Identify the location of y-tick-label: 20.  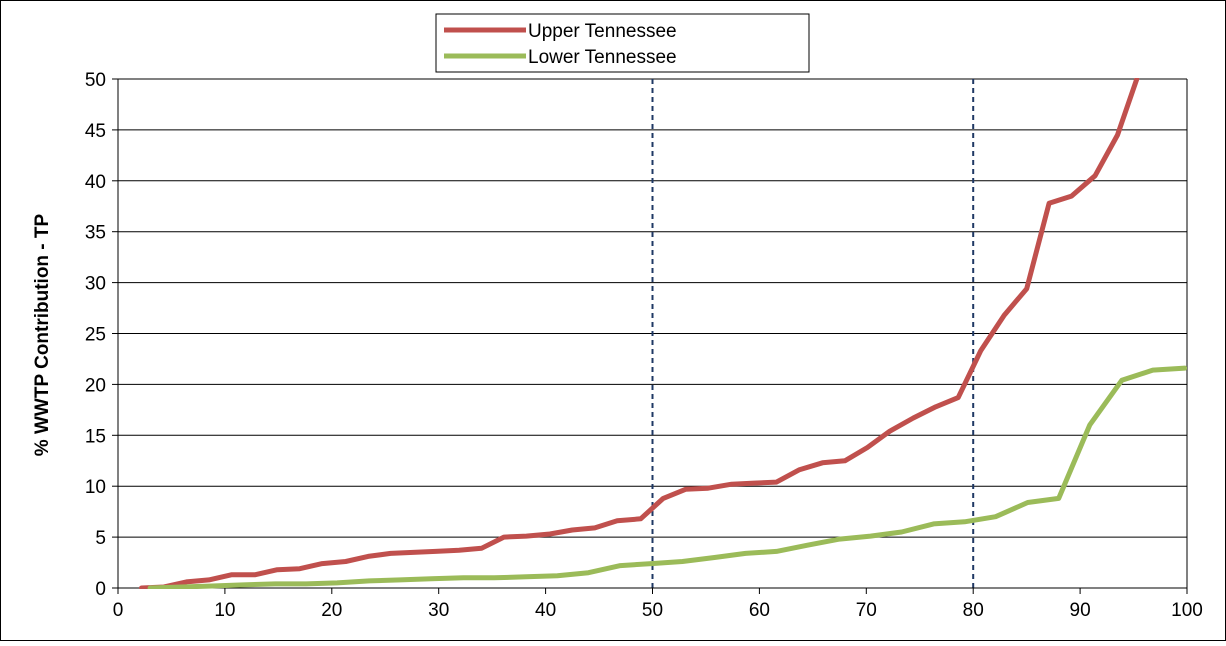
(95, 385).